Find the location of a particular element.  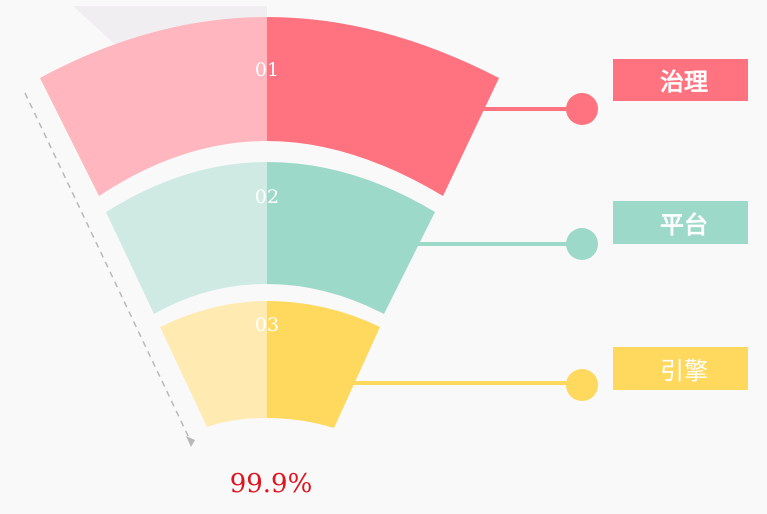

segment-01-label-box is located at coordinates (680, 80).